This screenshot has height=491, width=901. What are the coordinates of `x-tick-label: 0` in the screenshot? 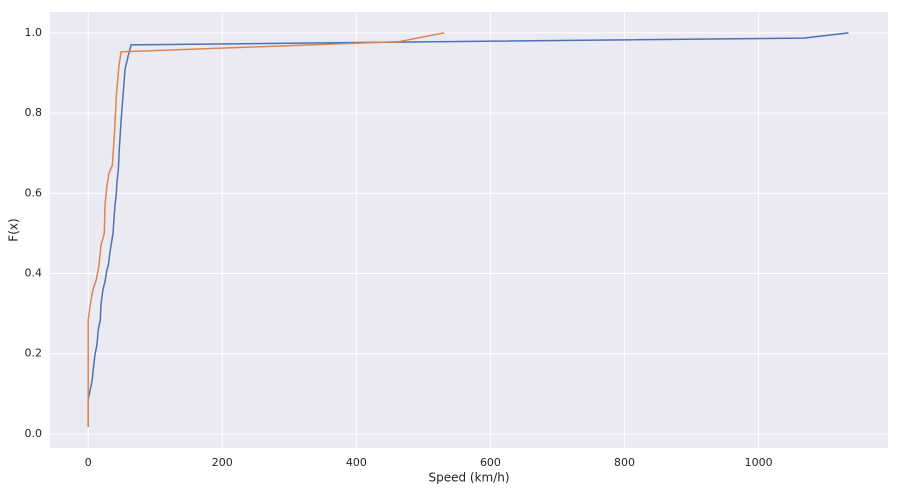 It's located at (88, 462).